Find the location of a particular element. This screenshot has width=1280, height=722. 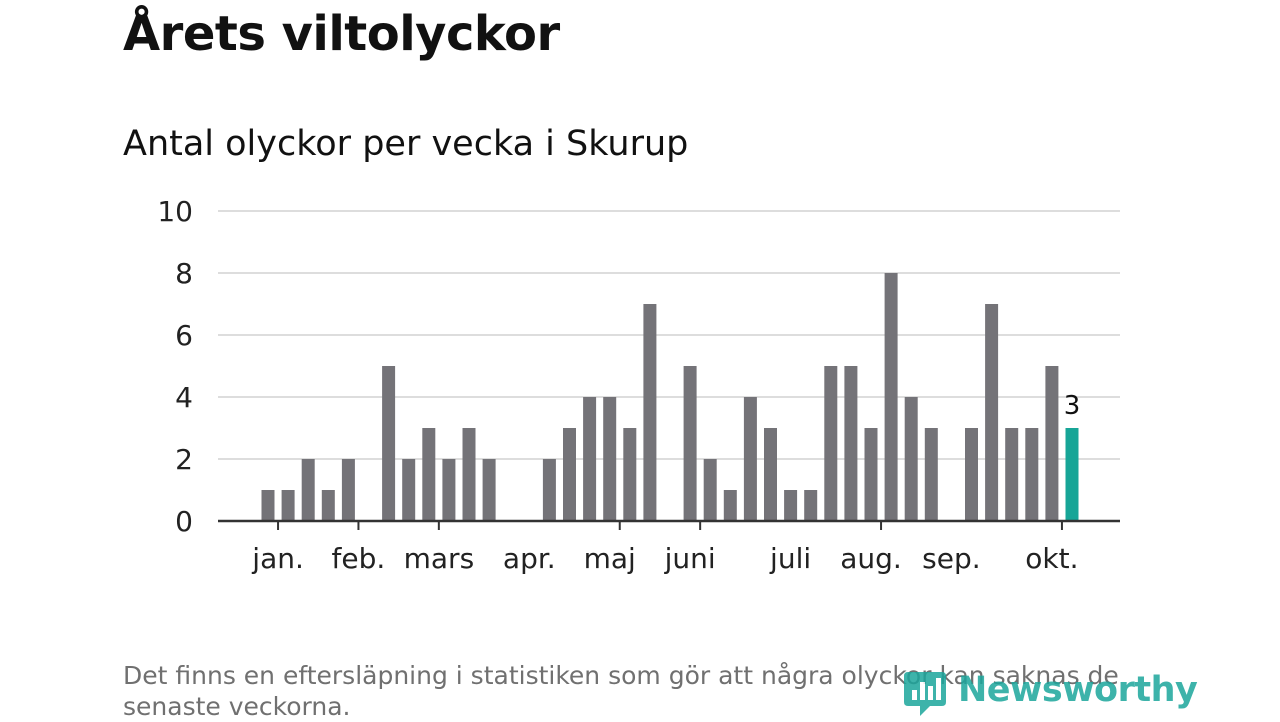

x-month-label: maj is located at coordinates (610, 558).